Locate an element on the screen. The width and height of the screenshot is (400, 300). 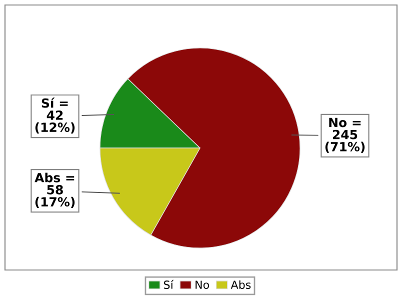
data-label: Sí = 42 (12%) is located at coordinates (55, 116).